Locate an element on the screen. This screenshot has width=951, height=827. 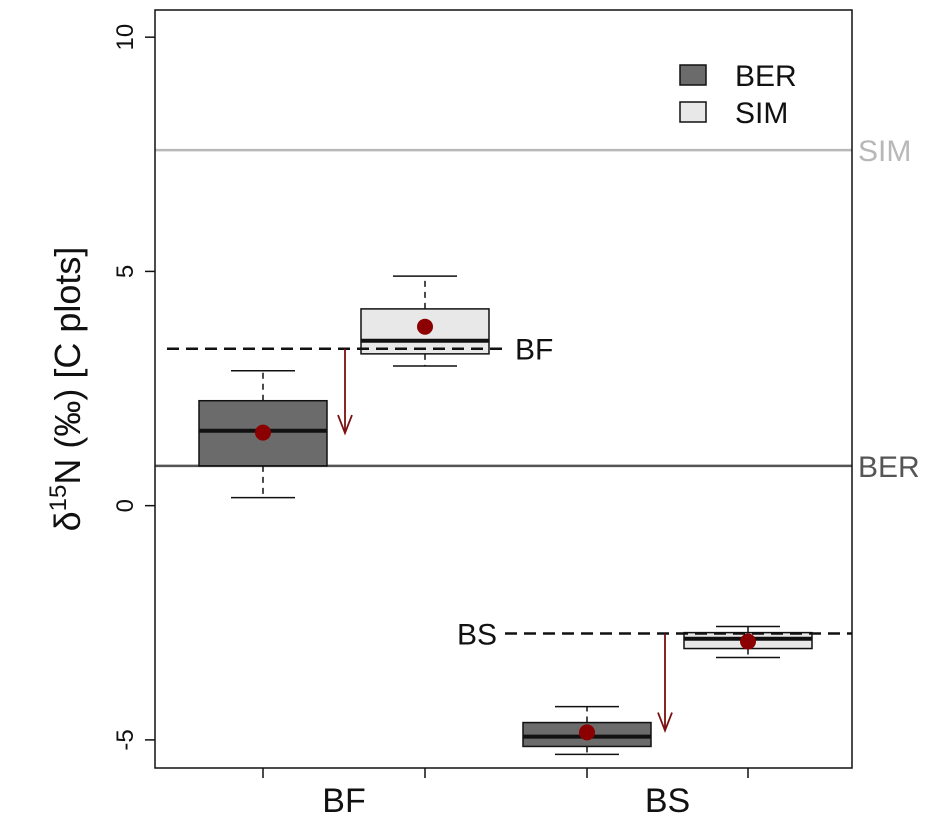
y-tick-label: 5 is located at coordinates (125, 271).